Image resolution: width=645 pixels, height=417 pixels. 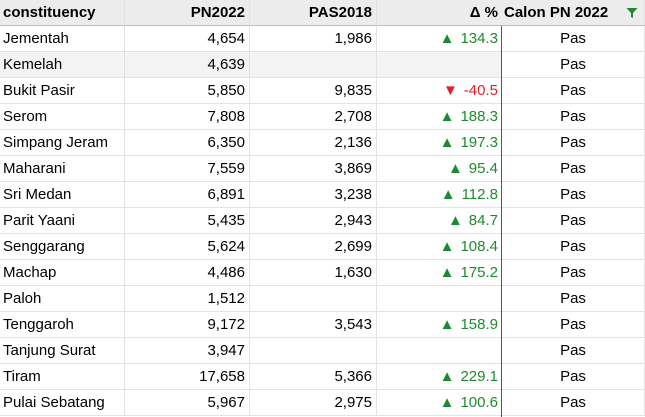 What do you see at coordinates (62, 195) in the screenshot?
I see `cell-constituency: Sri Medan` at bounding box center [62, 195].